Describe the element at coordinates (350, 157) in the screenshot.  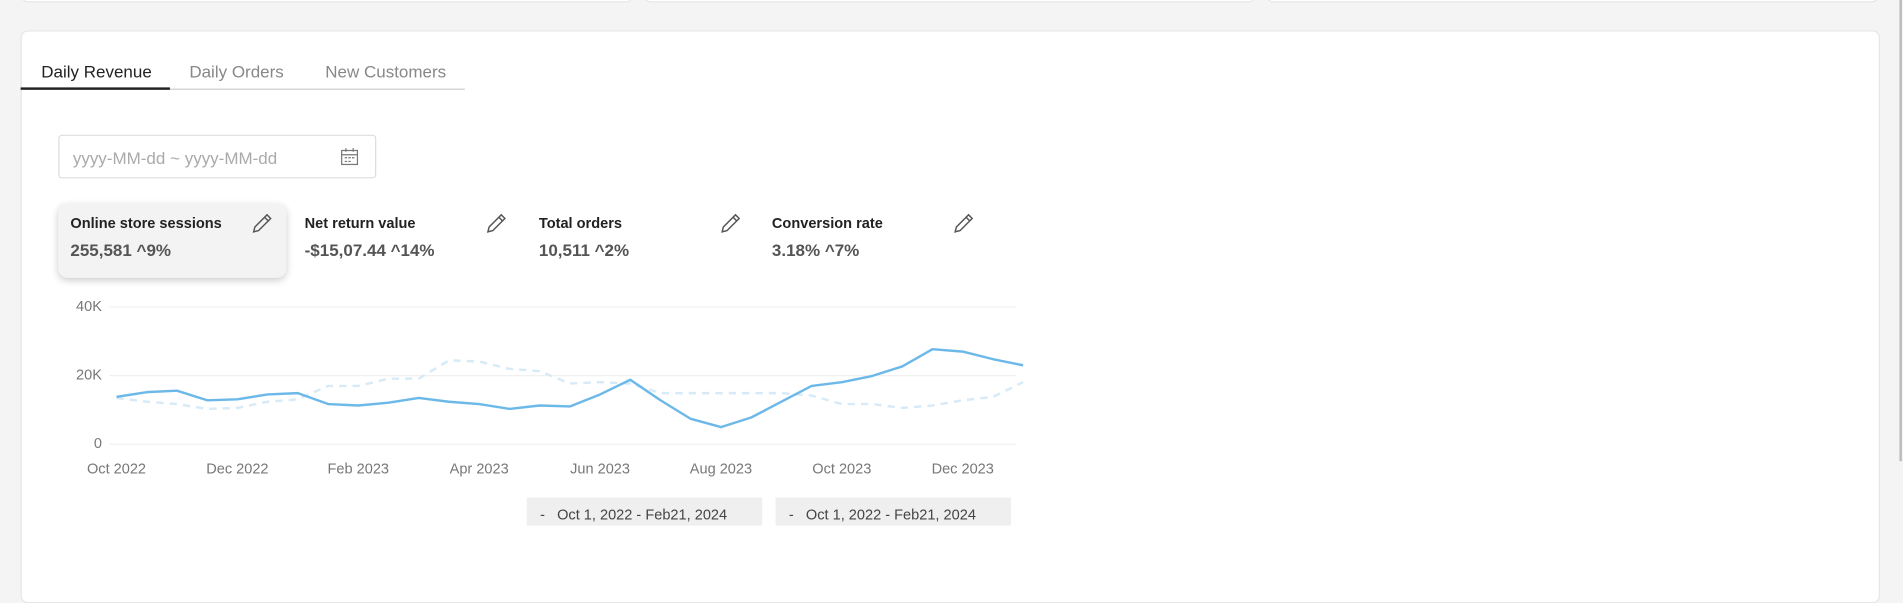
I see `calendar-icon` at that location.